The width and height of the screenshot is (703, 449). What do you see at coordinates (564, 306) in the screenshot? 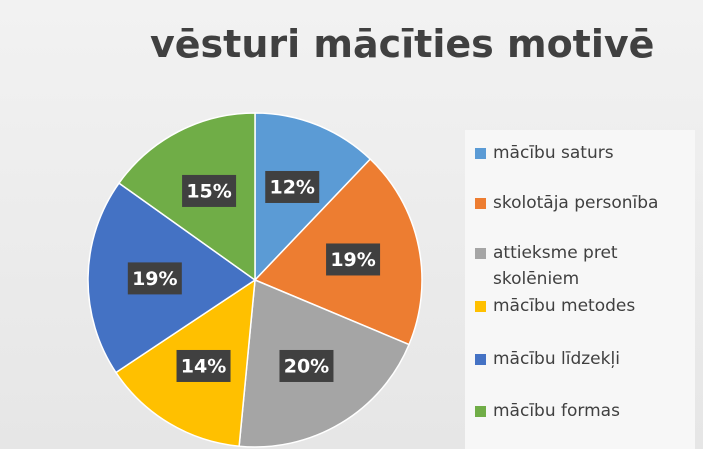
I see `legend-label: mācību metodes` at bounding box center [564, 306].